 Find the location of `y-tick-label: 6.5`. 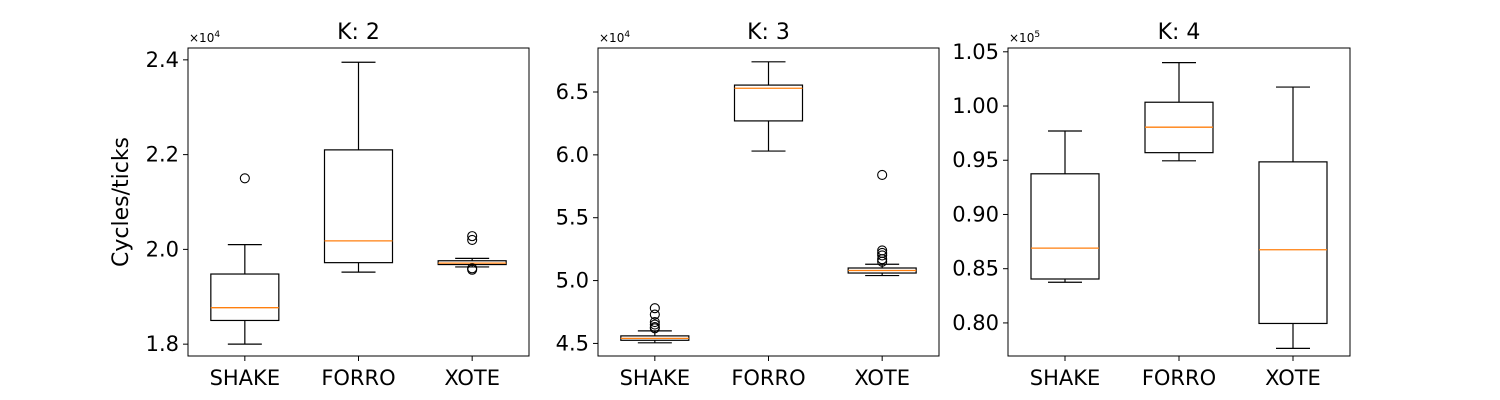

y-tick-label: 6.5 is located at coordinates (572, 92).